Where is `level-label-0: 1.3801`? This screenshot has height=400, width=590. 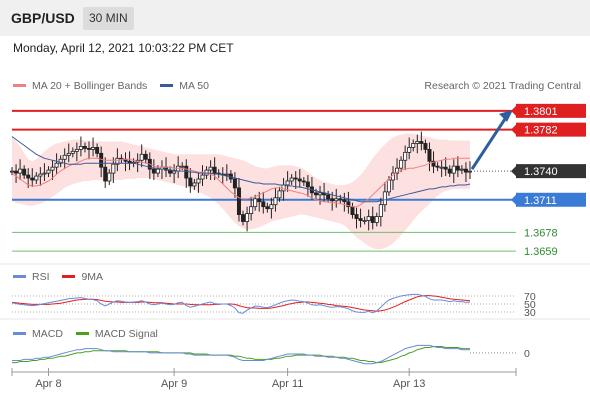
level-label-0: 1.3801 is located at coordinates (541, 112).